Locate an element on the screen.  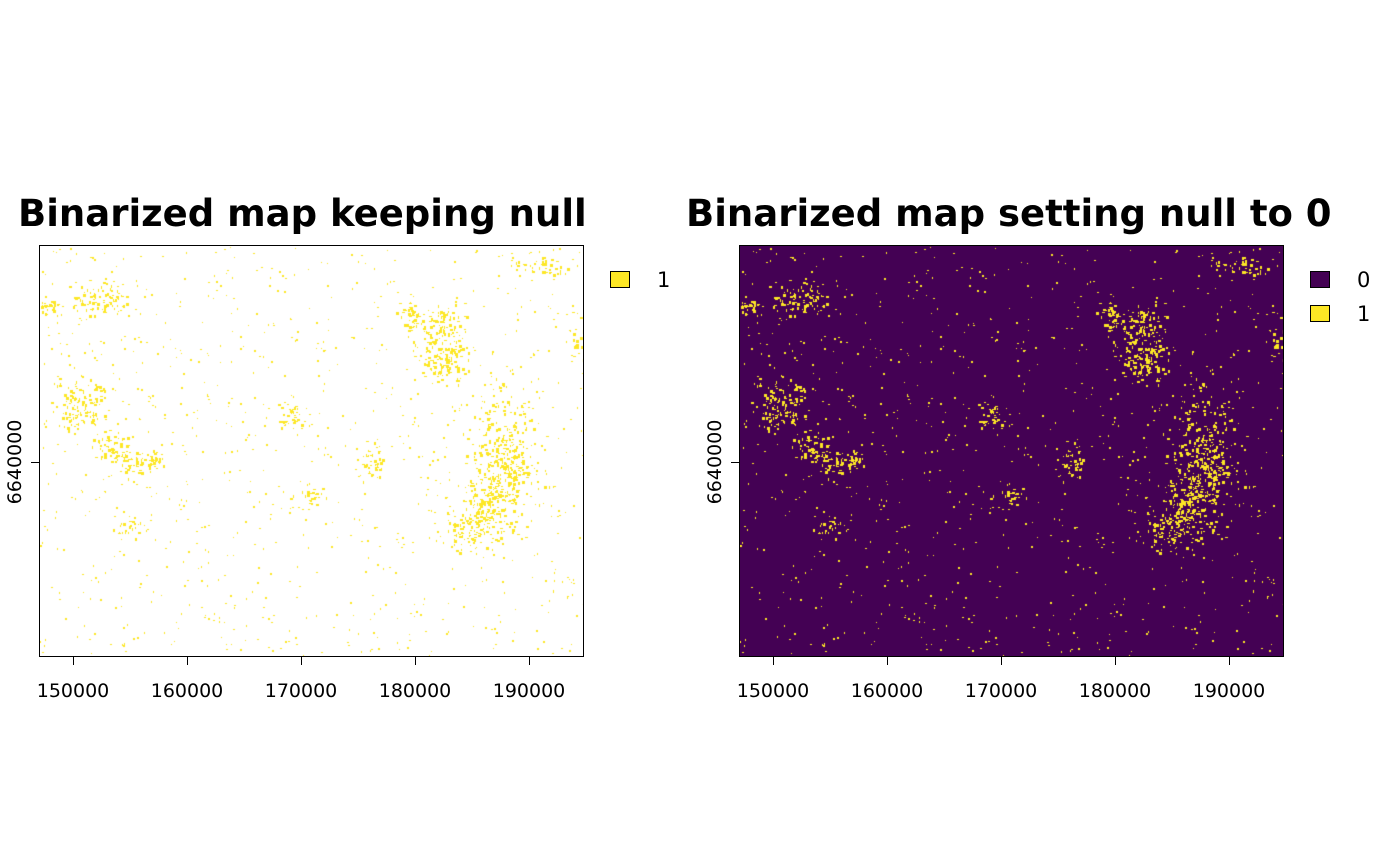
map-title: Binarized map keeping null is located at coordinates (302, 213).